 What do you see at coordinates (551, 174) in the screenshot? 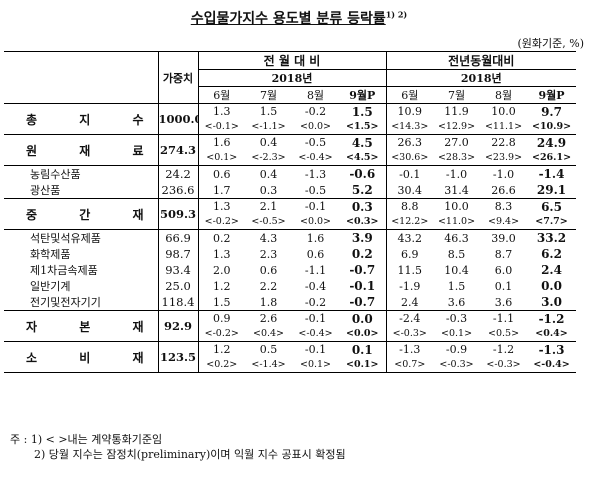
I see `yoy-value: -1.4` at bounding box center [551, 174].